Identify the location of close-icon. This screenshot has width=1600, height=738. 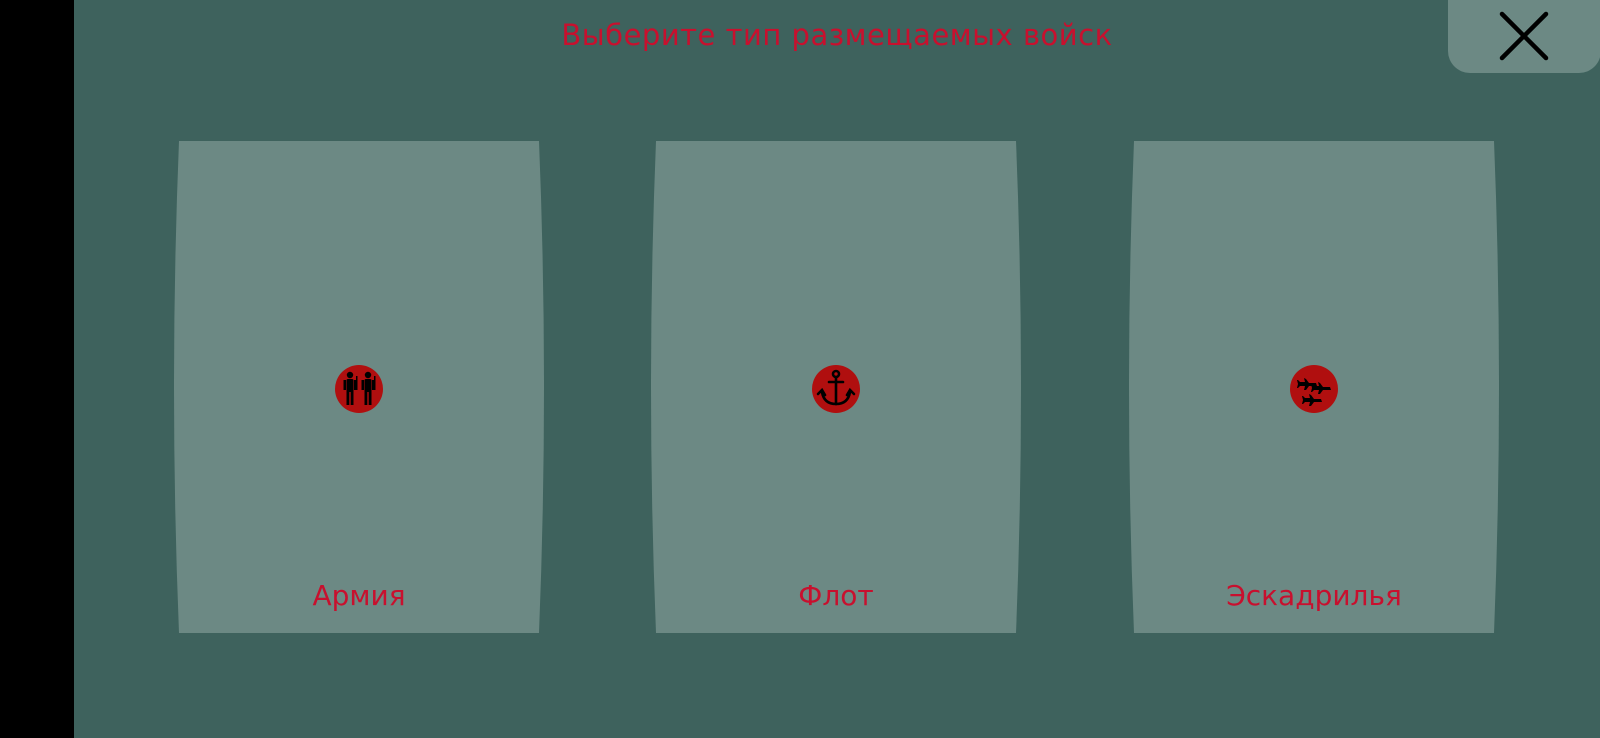
(1524, 36).